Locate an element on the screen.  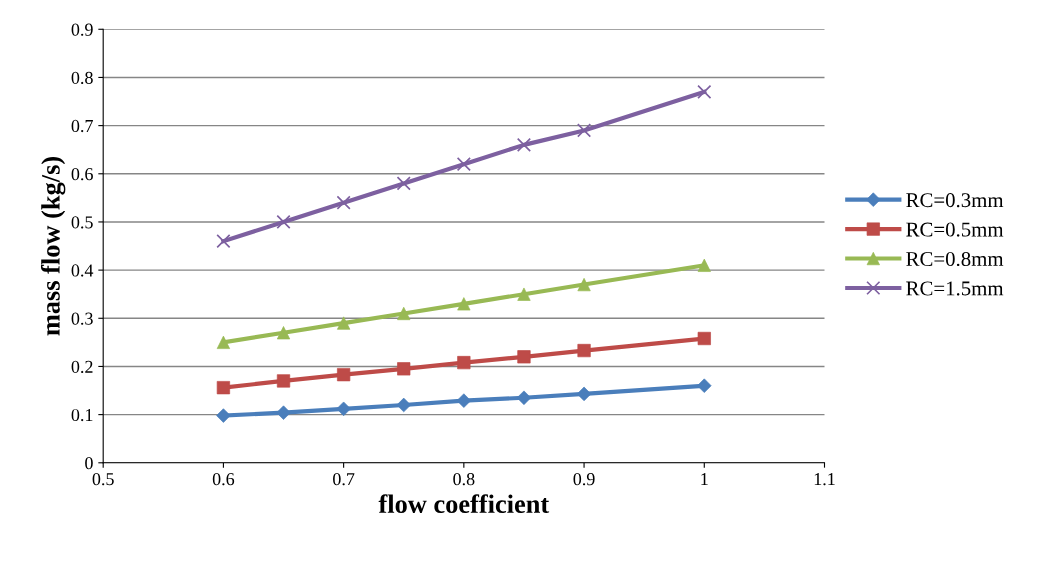
y-tick-label: 0.5 is located at coordinates (82, 222).